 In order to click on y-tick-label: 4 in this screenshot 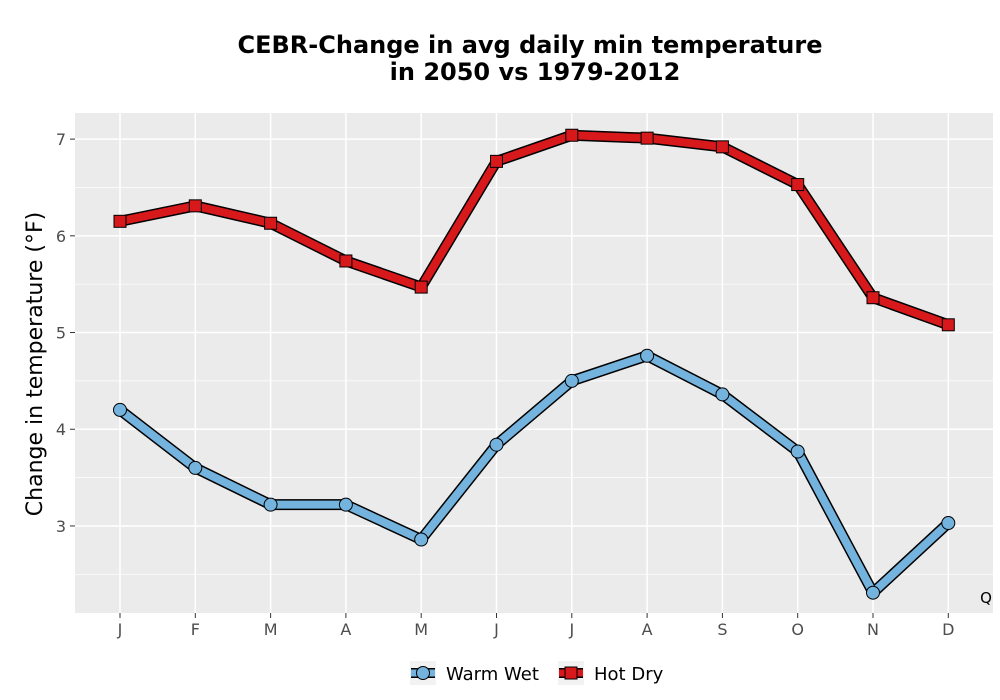, I will do `click(61, 429)`.